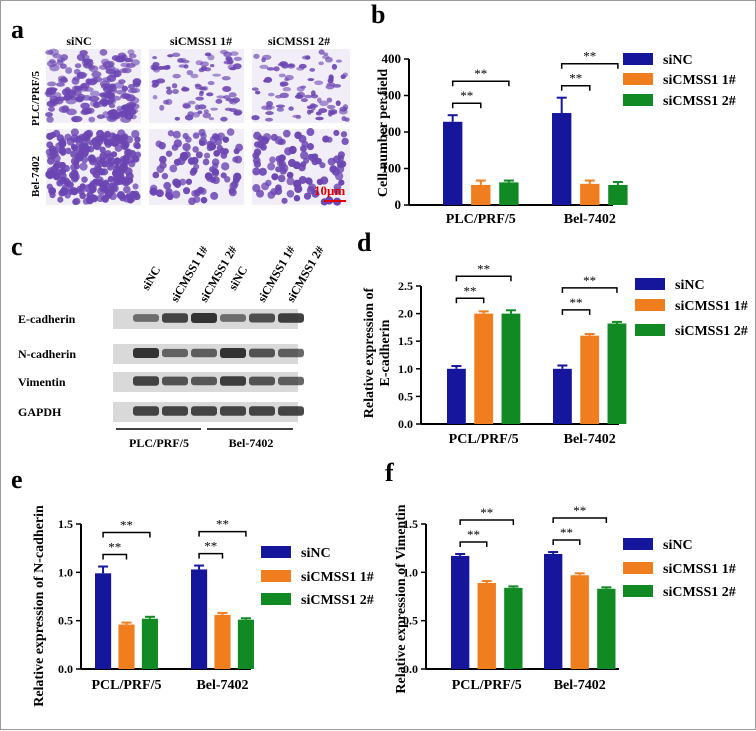 The width and height of the screenshot is (756, 731). Describe the element at coordinates (47, 354) in the screenshot. I see `blot-protein-label: N-cadherin` at that location.